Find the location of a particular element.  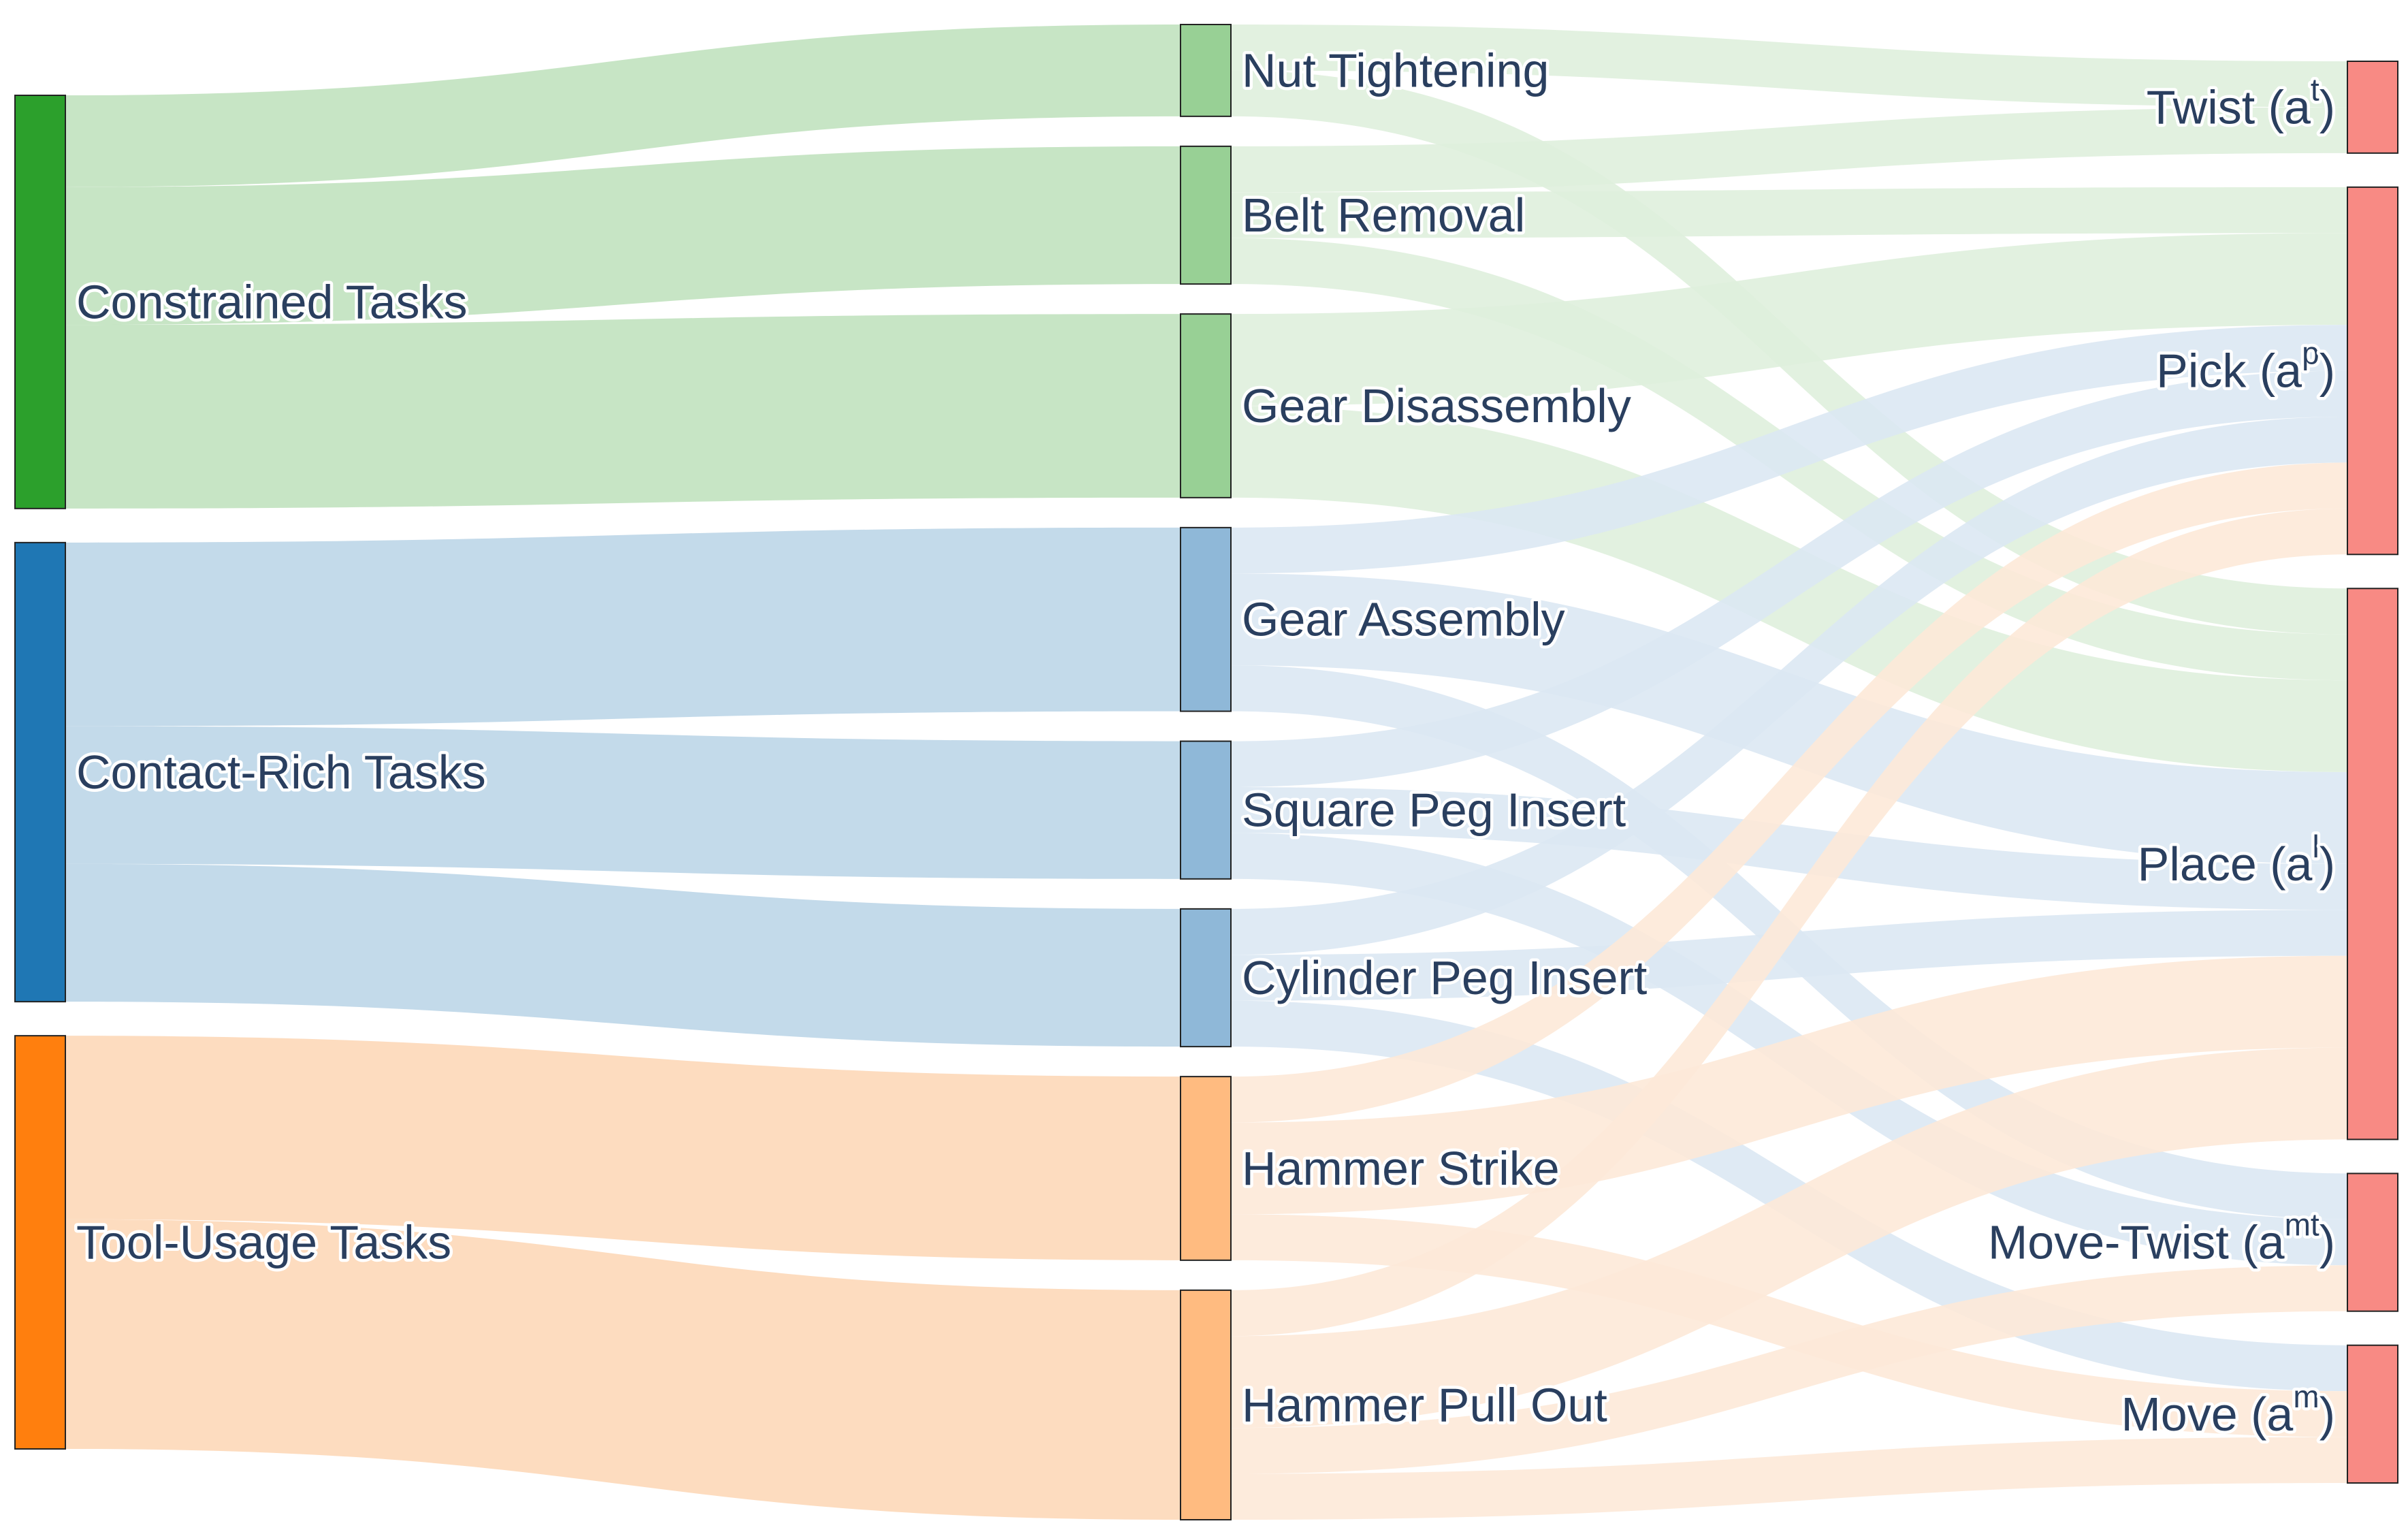

node-cylinder is located at coordinates (1206, 978).